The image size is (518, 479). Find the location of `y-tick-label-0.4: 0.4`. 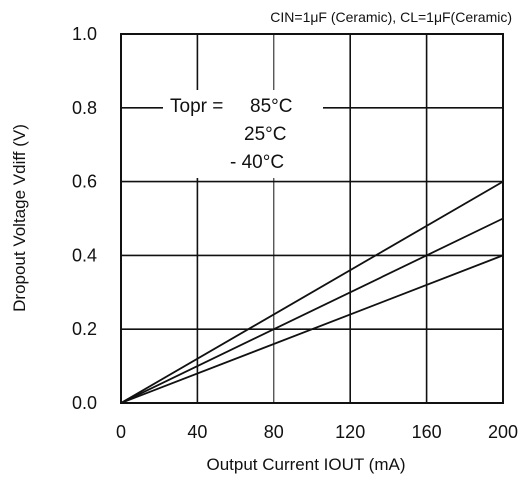

y-tick-label-0.4: 0.4 is located at coordinates (84, 255).